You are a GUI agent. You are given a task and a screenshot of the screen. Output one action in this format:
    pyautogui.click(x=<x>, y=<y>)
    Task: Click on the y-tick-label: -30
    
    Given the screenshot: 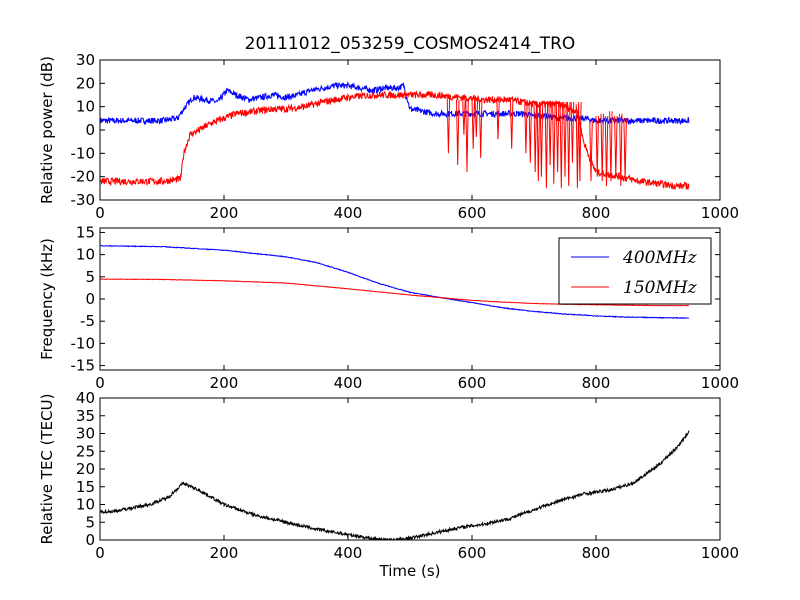 What is the action you would take?
    pyautogui.click(x=83, y=200)
    